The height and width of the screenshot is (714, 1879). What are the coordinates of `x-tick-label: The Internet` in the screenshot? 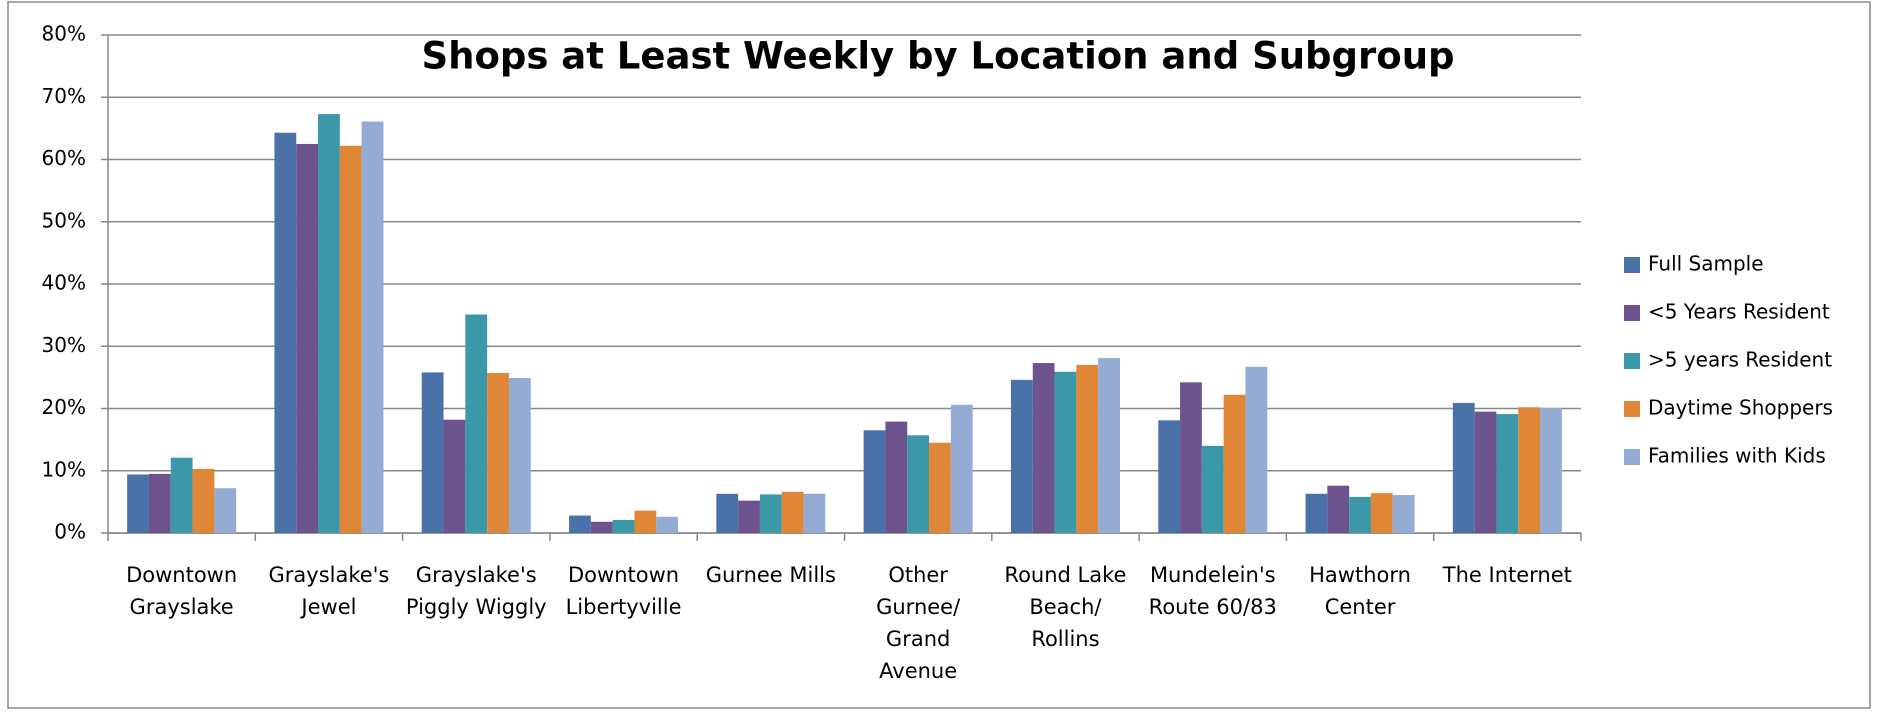 It's located at (1507, 575).